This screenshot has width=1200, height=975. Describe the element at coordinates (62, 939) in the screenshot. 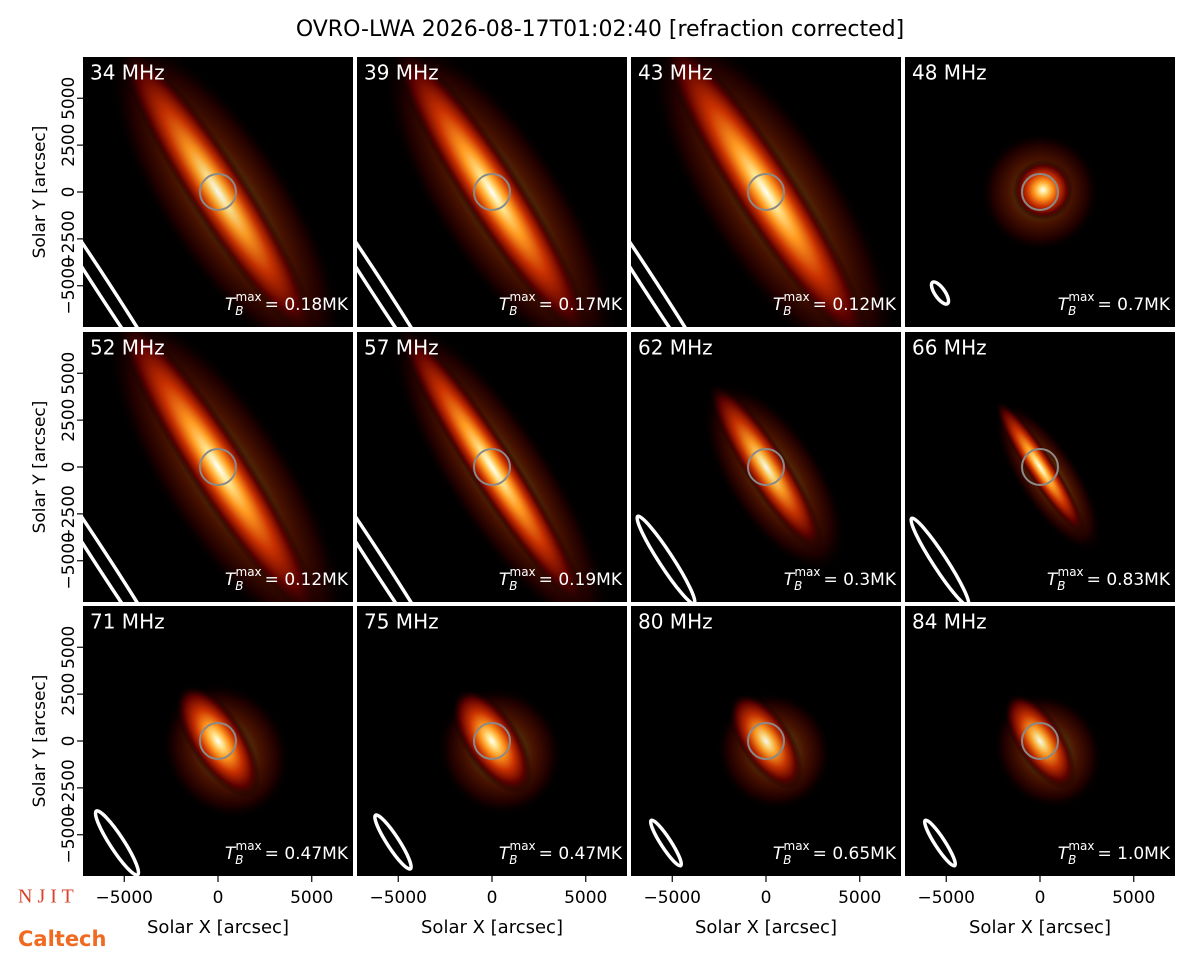

I see `logo-caltech: Caltech` at that location.